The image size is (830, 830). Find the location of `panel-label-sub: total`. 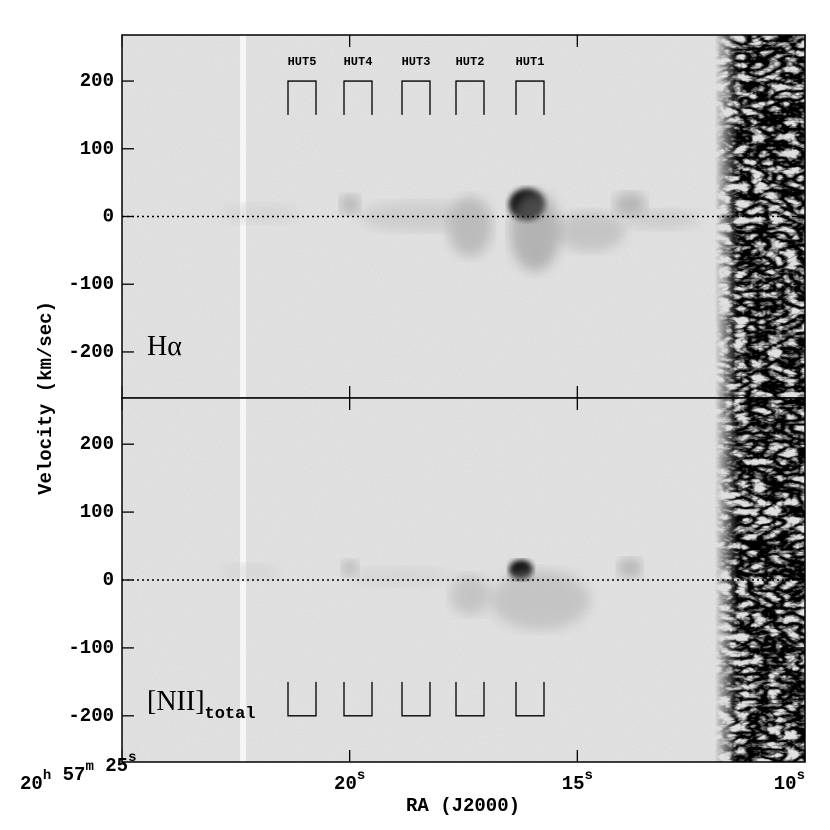

panel-label-sub: total is located at coordinates (230, 714).